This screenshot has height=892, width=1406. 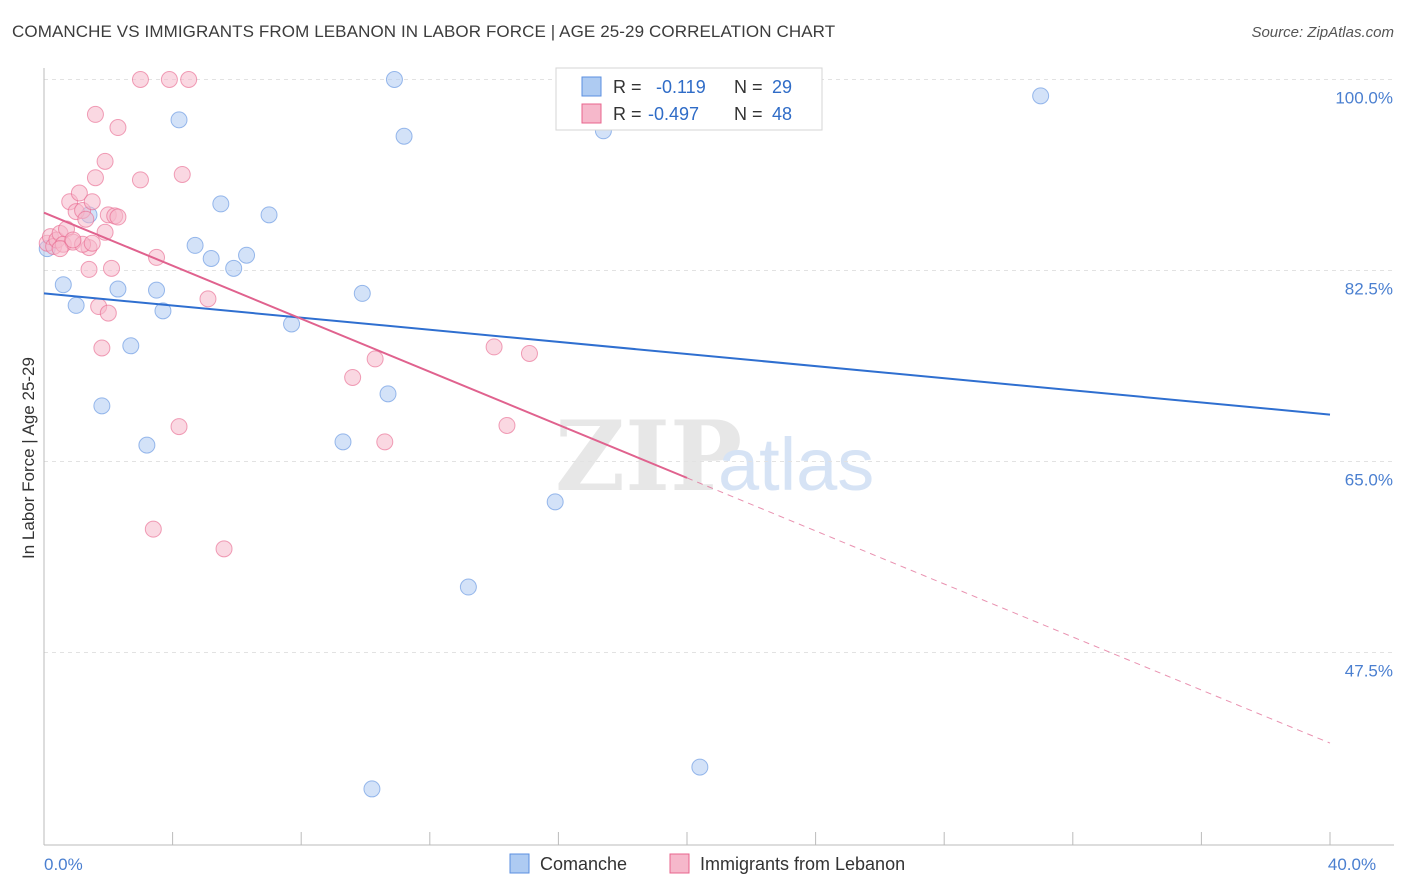 I want to click on y-tick-label-2: 65.0%, so click(x=1369, y=480).